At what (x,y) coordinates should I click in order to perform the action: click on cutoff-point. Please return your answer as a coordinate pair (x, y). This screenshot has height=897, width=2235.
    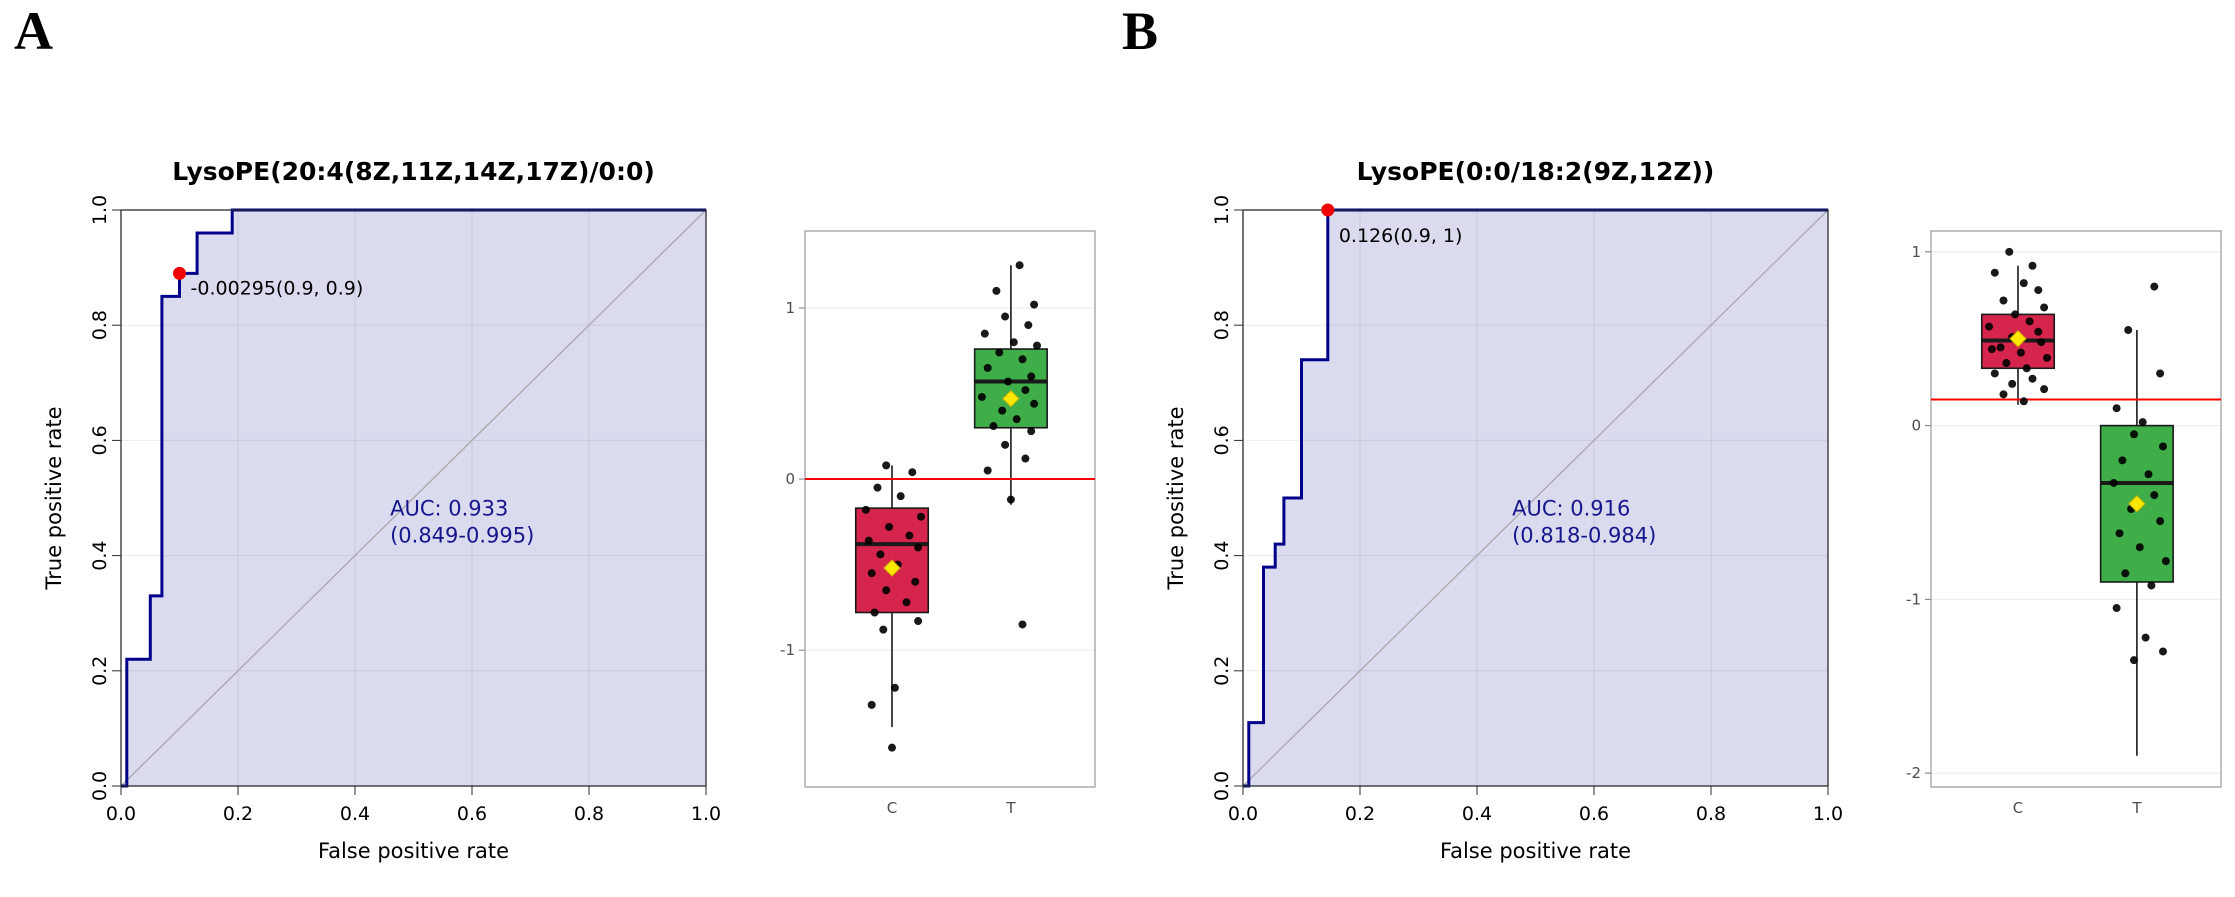
    Looking at the image, I should click on (1328, 210).